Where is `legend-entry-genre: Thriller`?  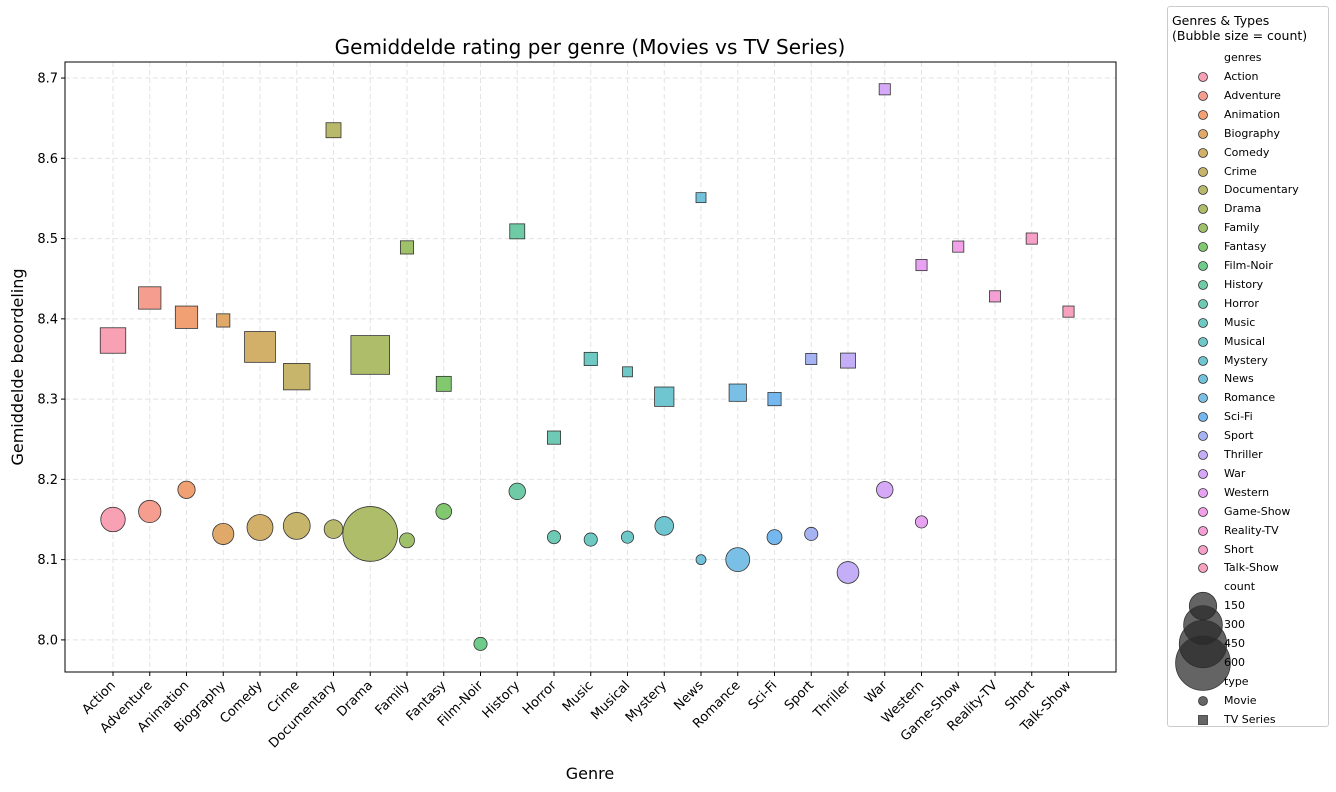 legend-entry-genre: Thriller is located at coordinates (1248, 455).